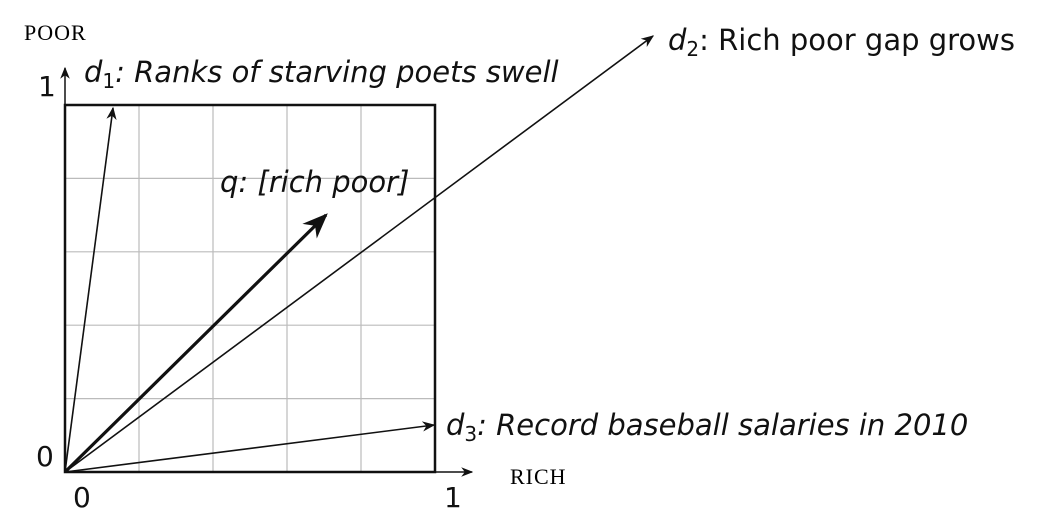  I want to click on y-max-label: 1, so click(47, 86).